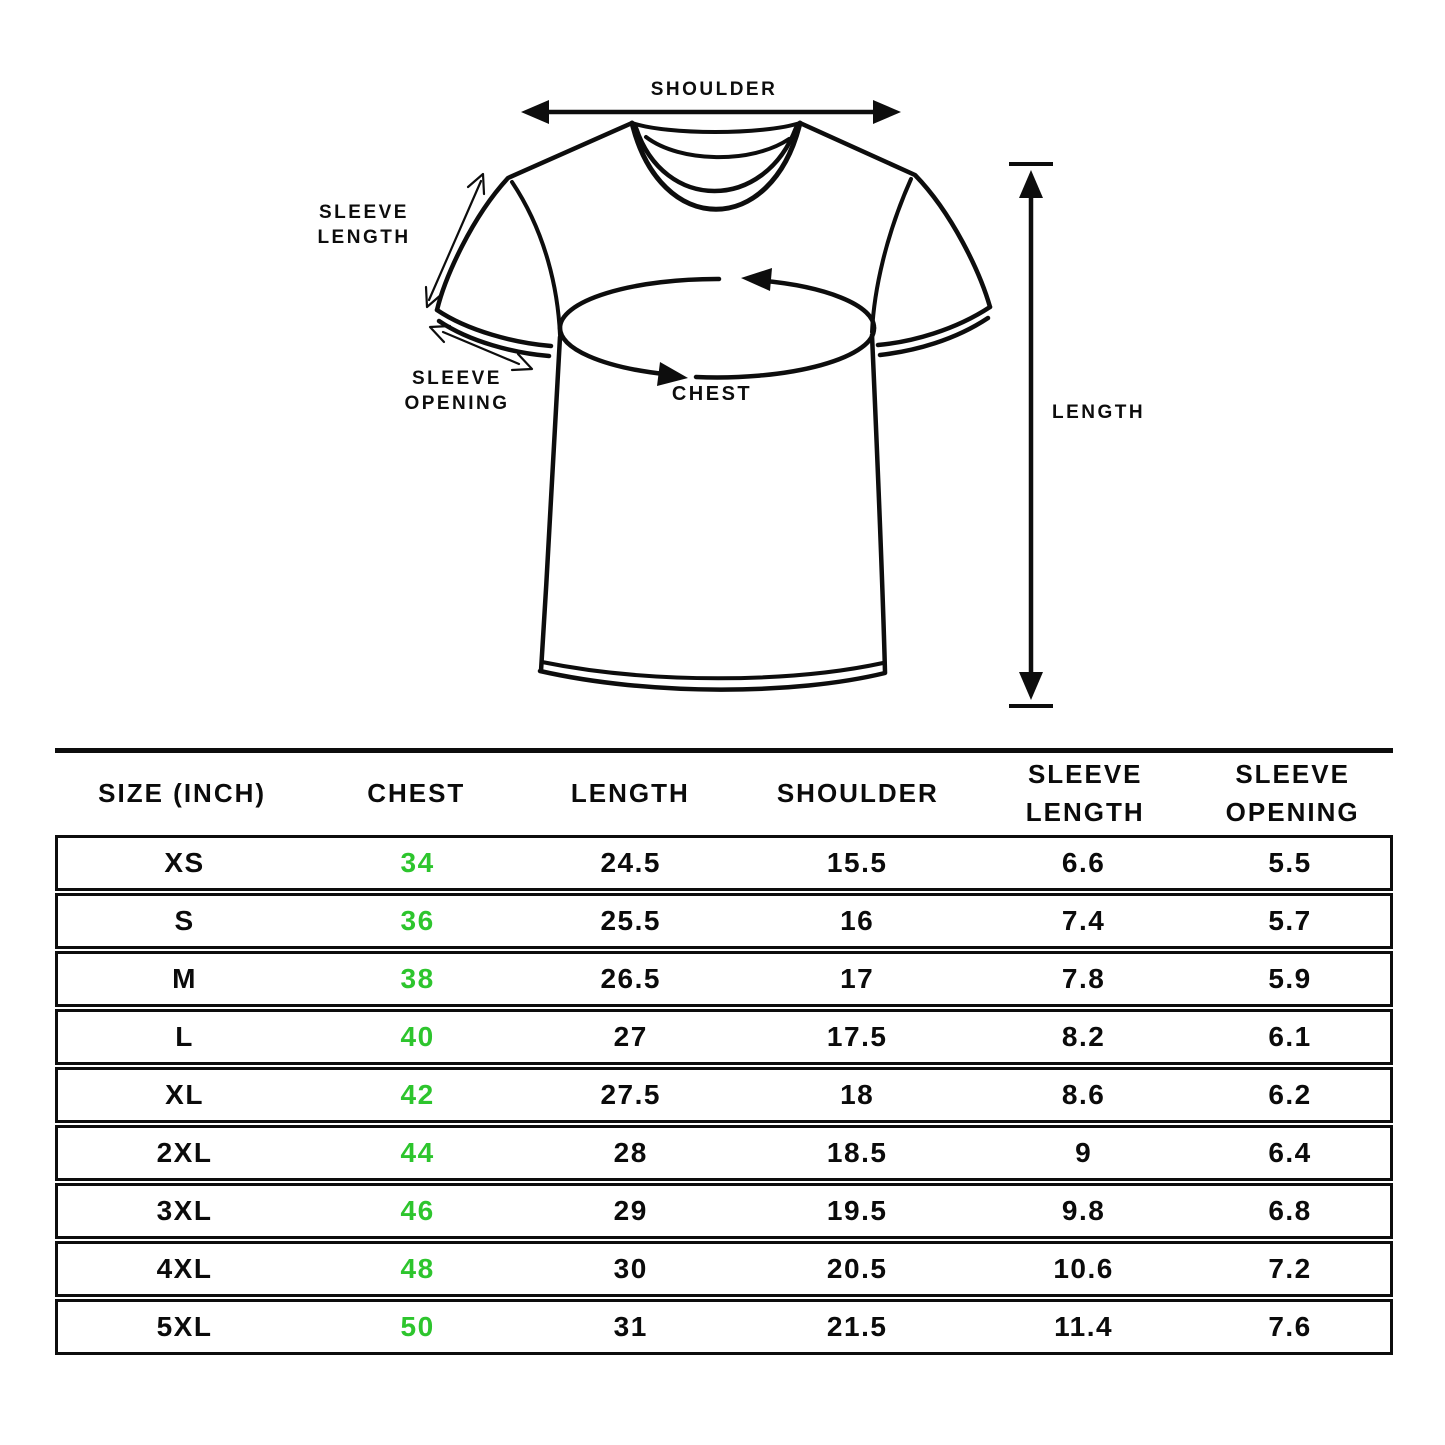 This screenshot has height=1445, width=1445. What do you see at coordinates (857, 920) in the screenshot?
I see `shoulder-value: 16` at bounding box center [857, 920].